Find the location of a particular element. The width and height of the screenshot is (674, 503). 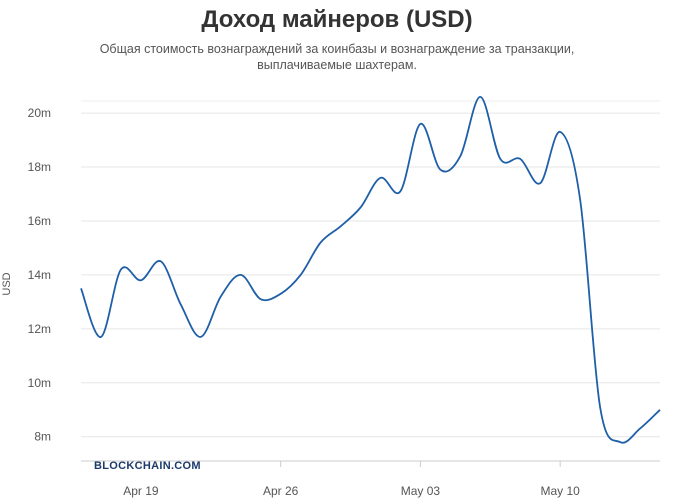

y-axis-label: USD is located at coordinates (7, 283).